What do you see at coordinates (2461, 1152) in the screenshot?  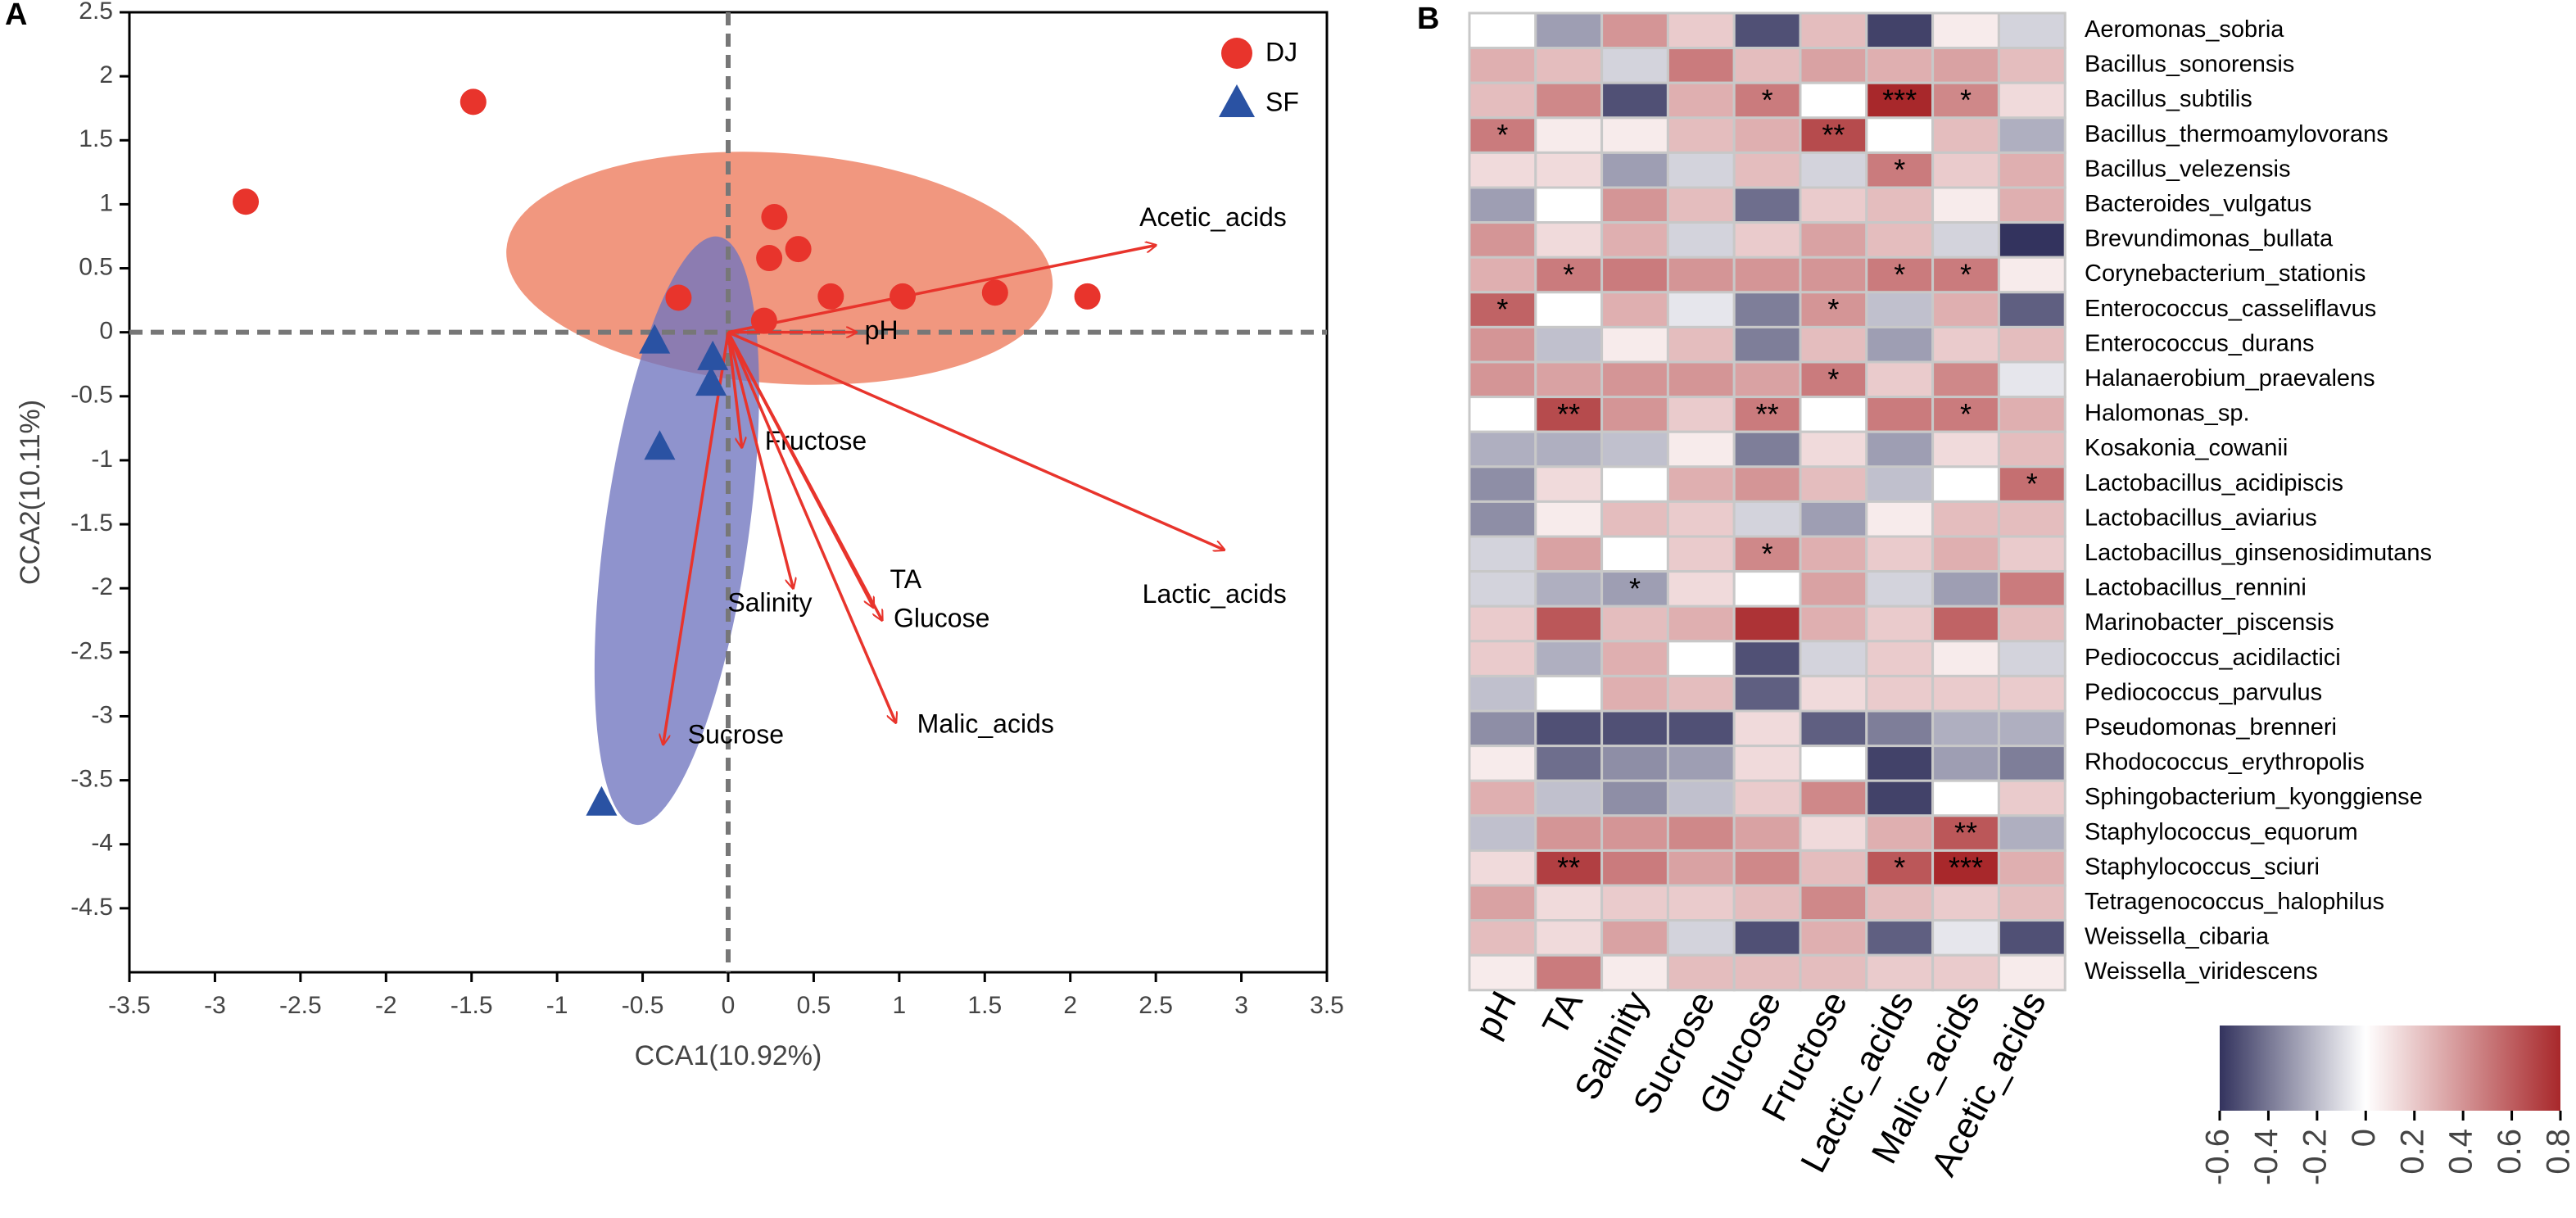 I see `colorbar-tick-label: 0.4` at bounding box center [2461, 1152].